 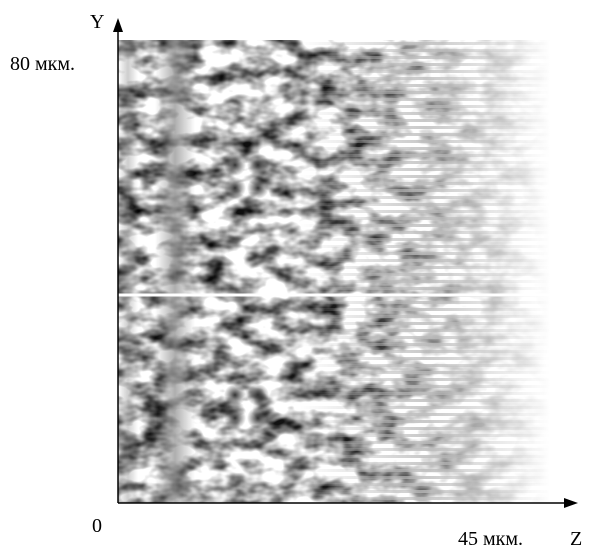 I want to click on z-label: Z, so click(x=576, y=538).